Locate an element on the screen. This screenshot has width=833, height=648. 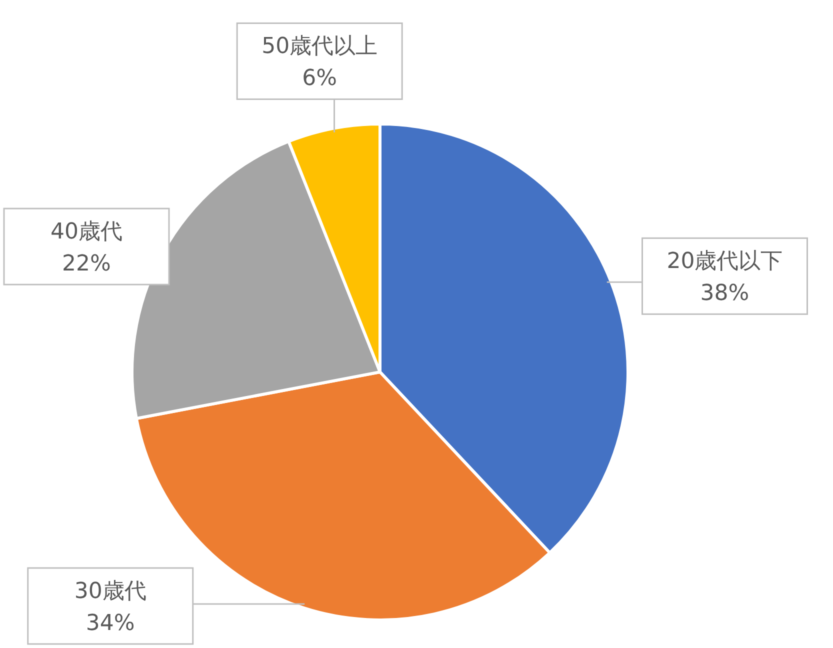
data-label: 34% is located at coordinates (110, 623).